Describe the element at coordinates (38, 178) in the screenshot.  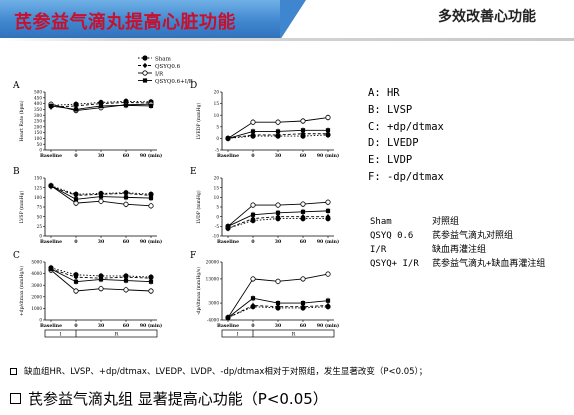
I see `y-tick-label: 150` at that location.